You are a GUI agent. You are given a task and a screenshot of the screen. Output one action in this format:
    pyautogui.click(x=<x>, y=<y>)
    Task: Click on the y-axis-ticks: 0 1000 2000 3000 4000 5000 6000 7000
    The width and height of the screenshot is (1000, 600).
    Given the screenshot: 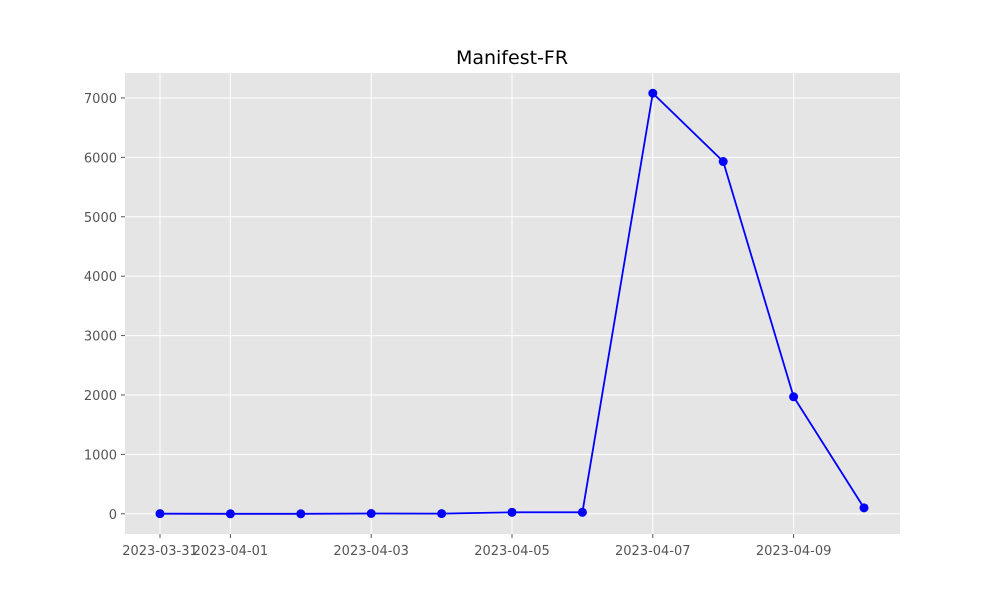 What is the action you would take?
    pyautogui.click(x=104, y=307)
    